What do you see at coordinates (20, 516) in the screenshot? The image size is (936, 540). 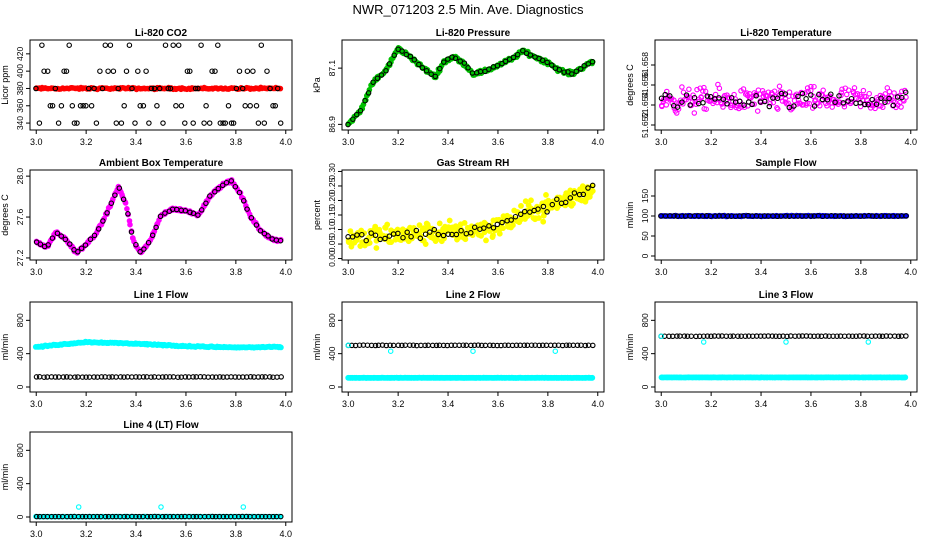 I see `y-tick-label: 0` at bounding box center [20, 516].